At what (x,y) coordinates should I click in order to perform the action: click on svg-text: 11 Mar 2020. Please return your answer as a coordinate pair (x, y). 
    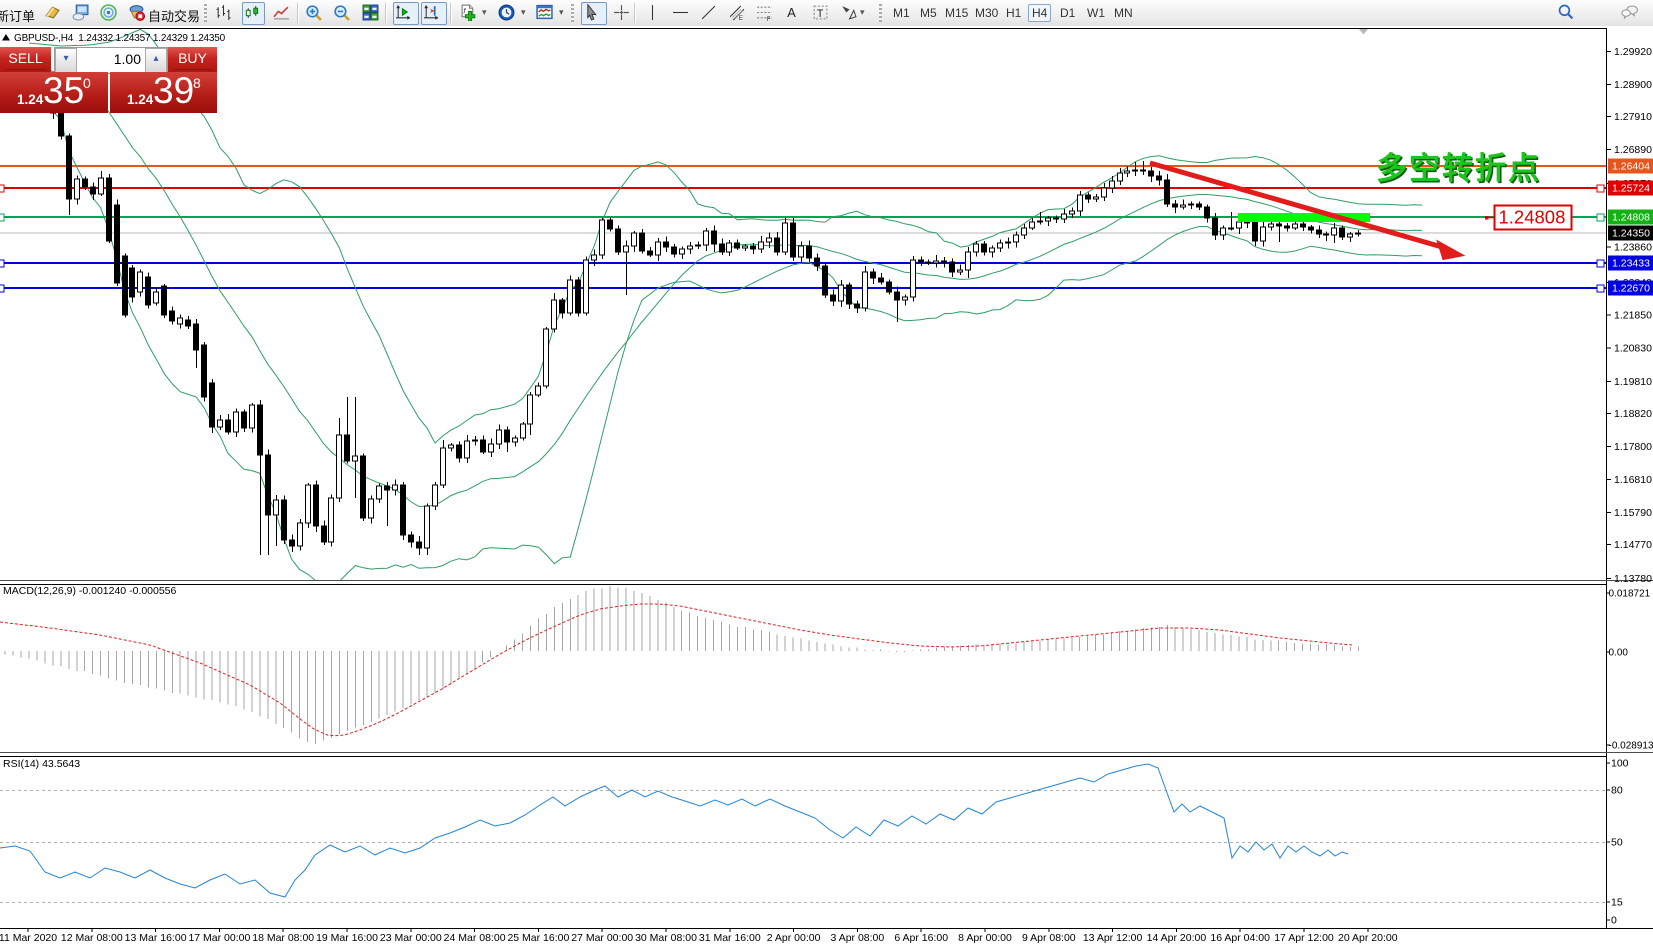
    Looking at the image, I should click on (28, 938).